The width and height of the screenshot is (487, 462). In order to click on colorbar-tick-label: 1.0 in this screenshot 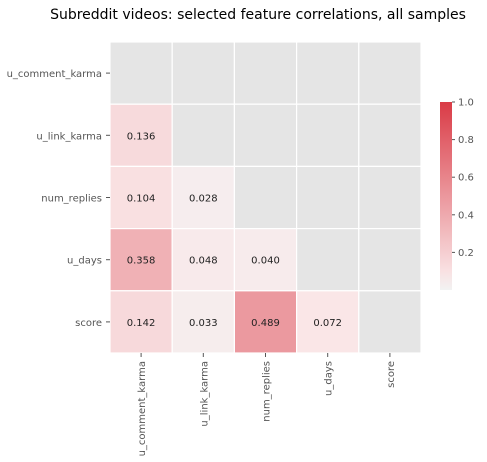, I will do `click(466, 103)`.